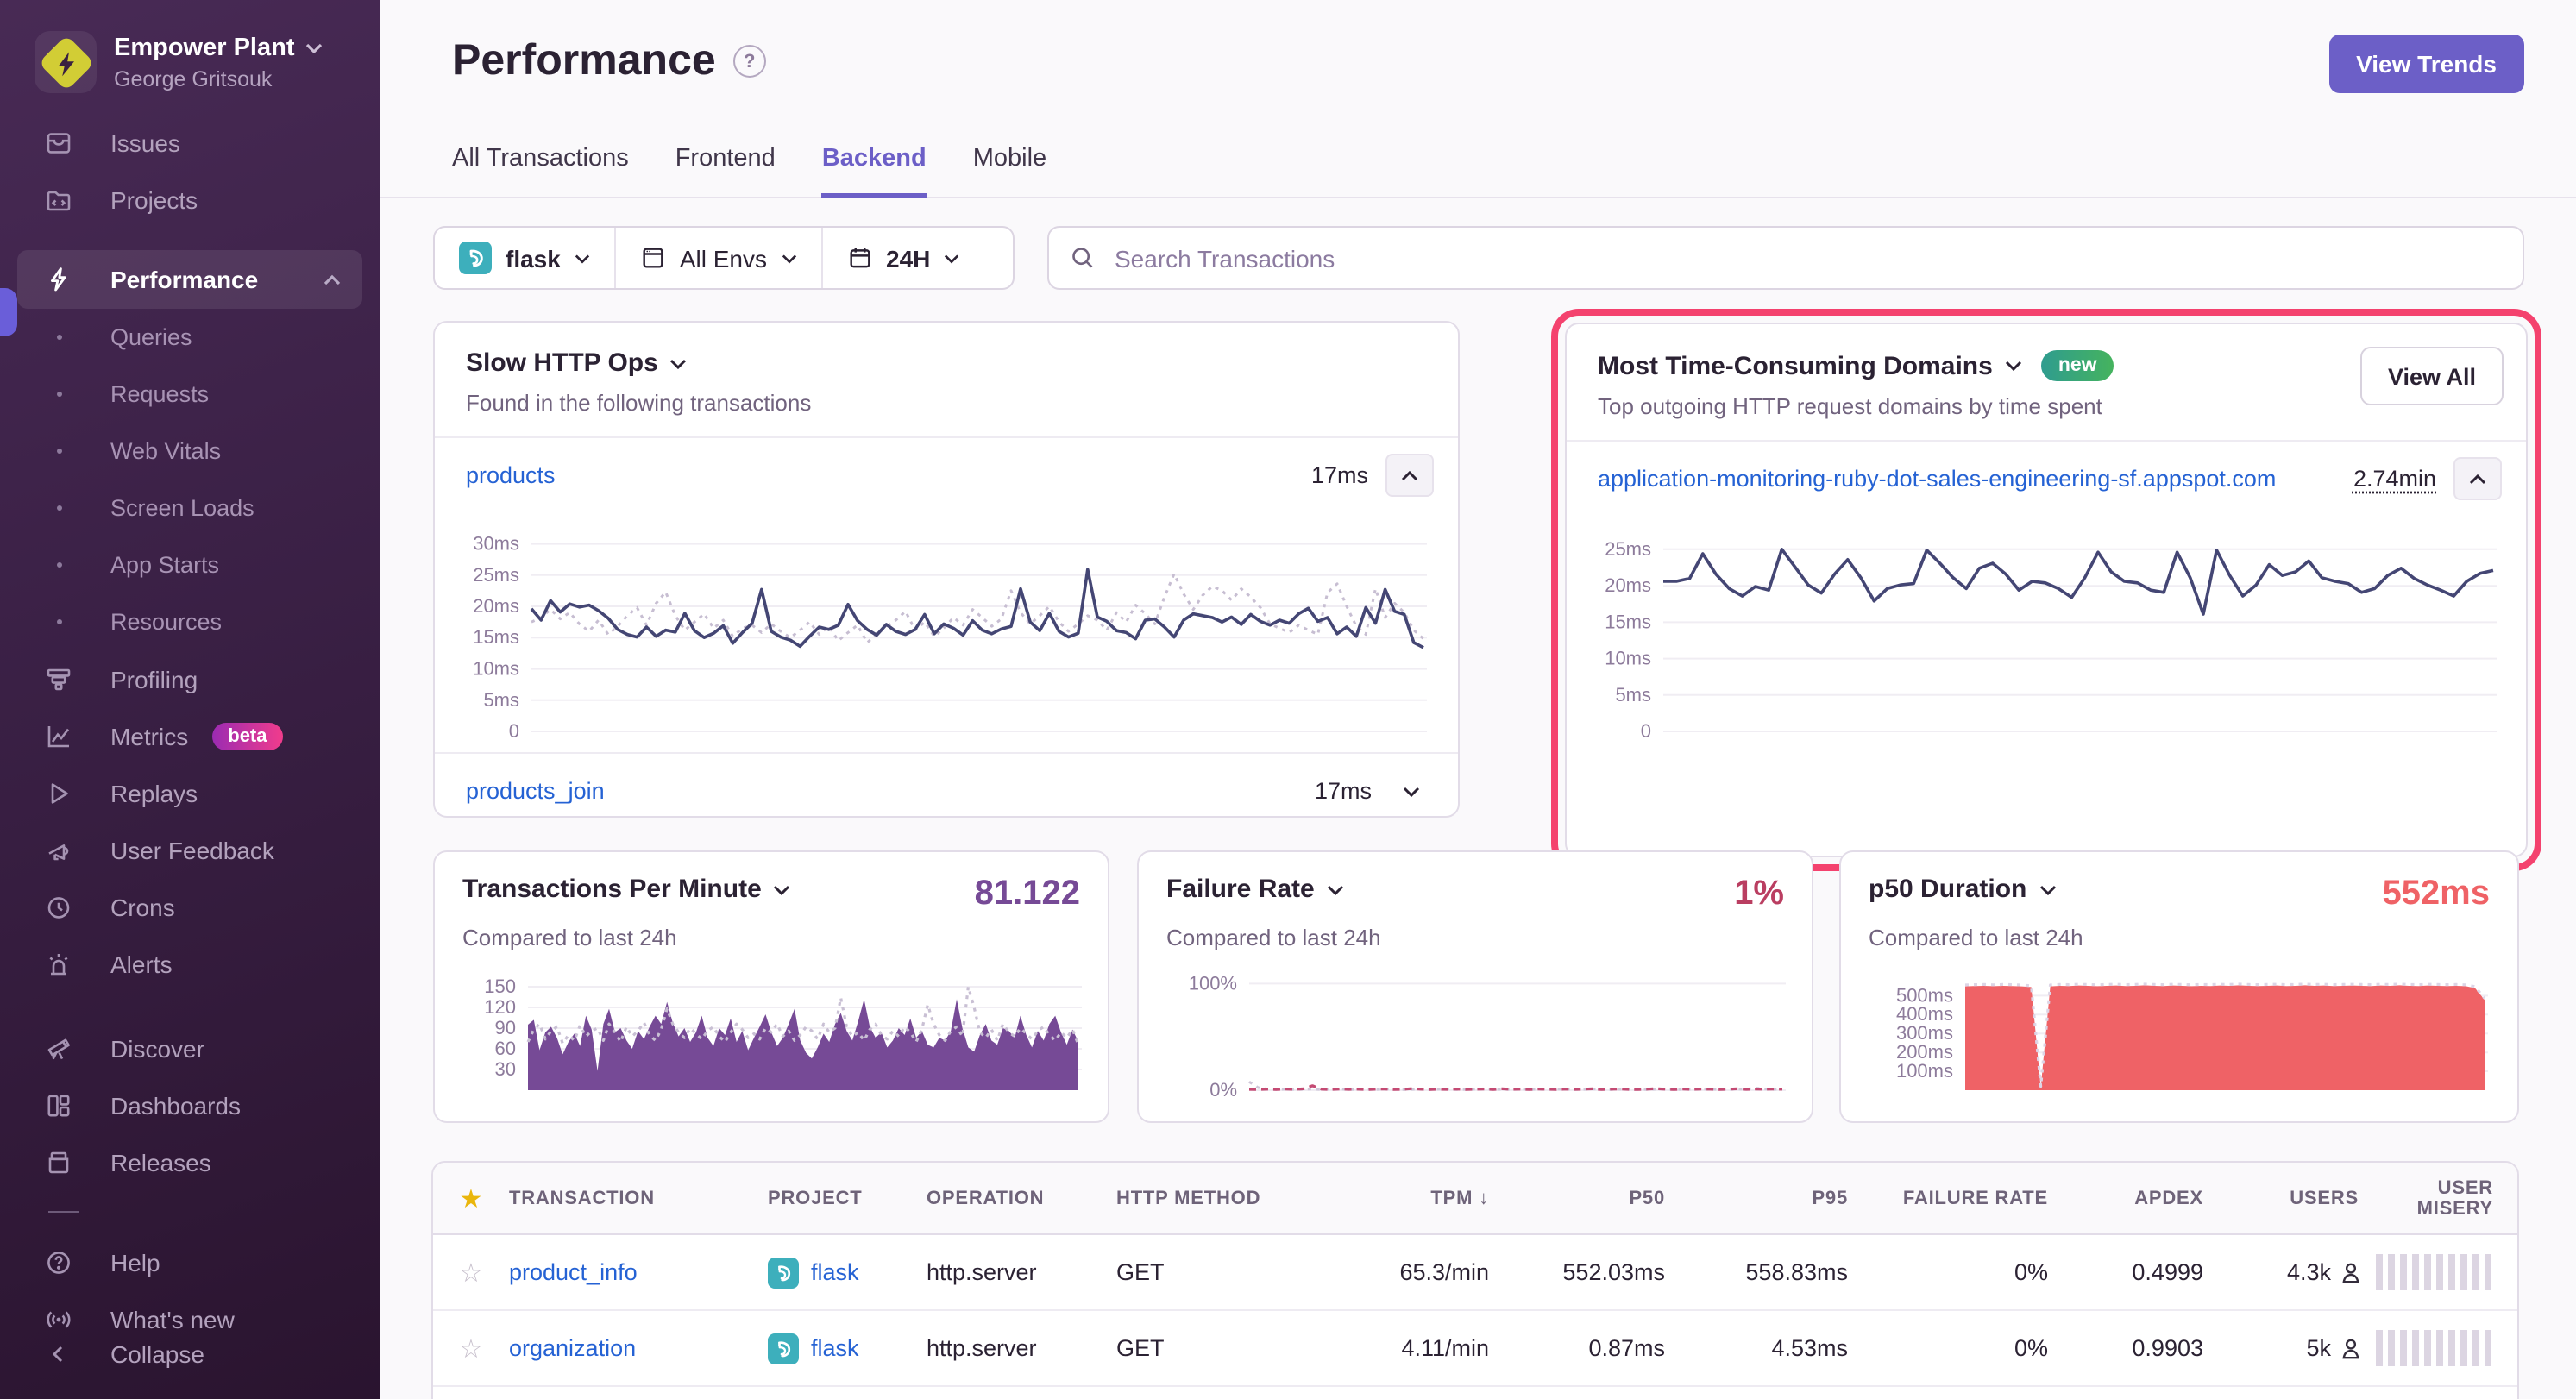 This screenshot has height=1399, width=2576. I want to click on sidebar-item-user-feedback: User Feedback, so click(190, 849).